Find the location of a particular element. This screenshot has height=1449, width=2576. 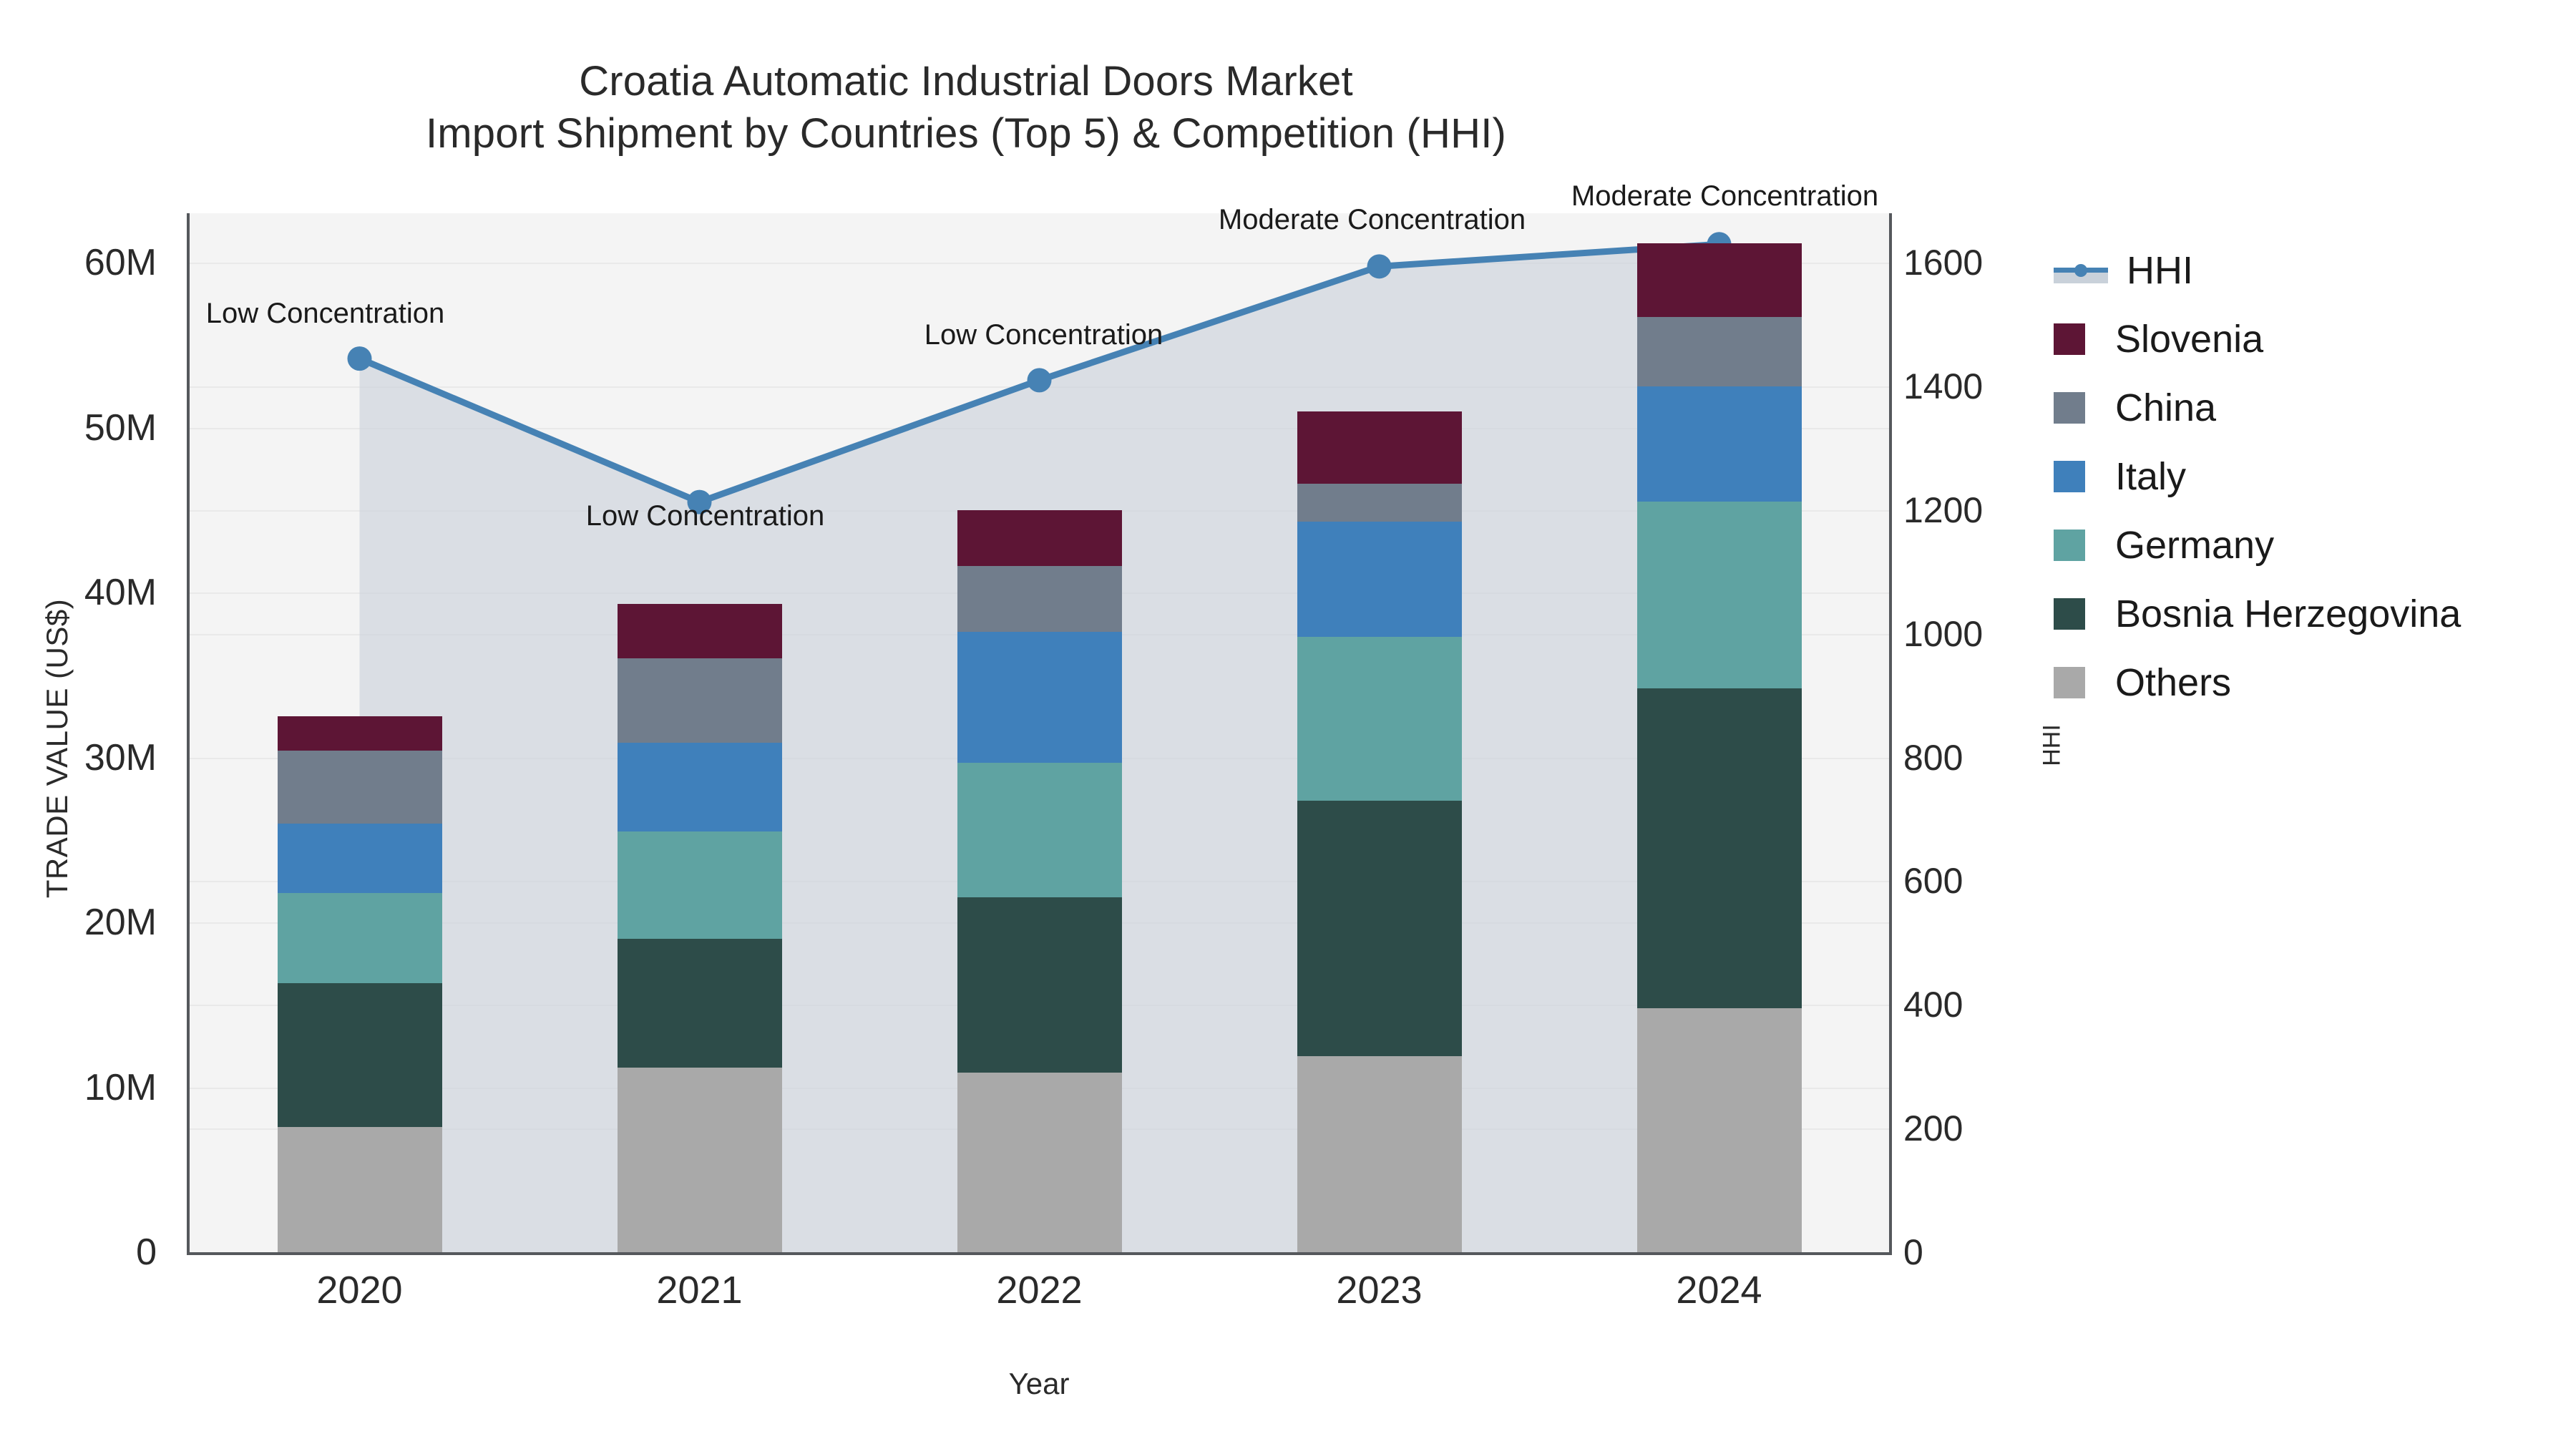

legend-item-bosnia-herzegovina: Bosnia Herzegovina is located at coordinates (2311, 614).